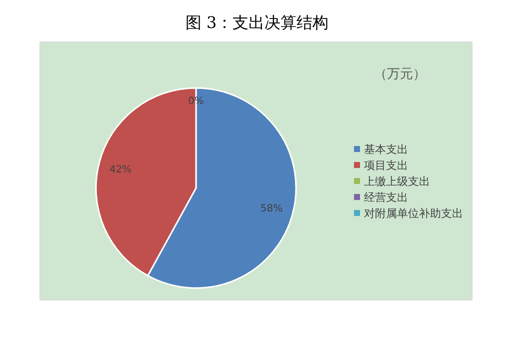  What do you see at coordinates (397, 181) in the screenshot?
I see `legend-label: 上缴上级支出` at bounding box center [397, 181].